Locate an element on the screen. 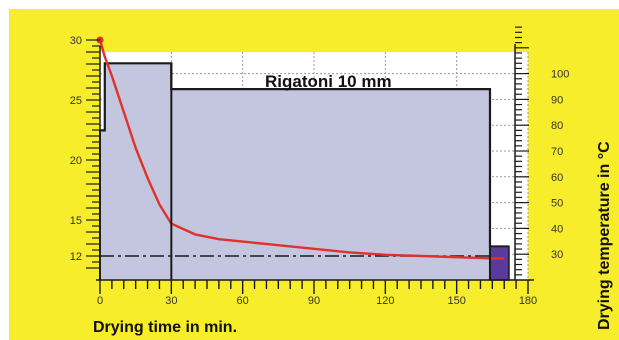  right-axis-tick-label: 80 is located at coordinates (557, 126).